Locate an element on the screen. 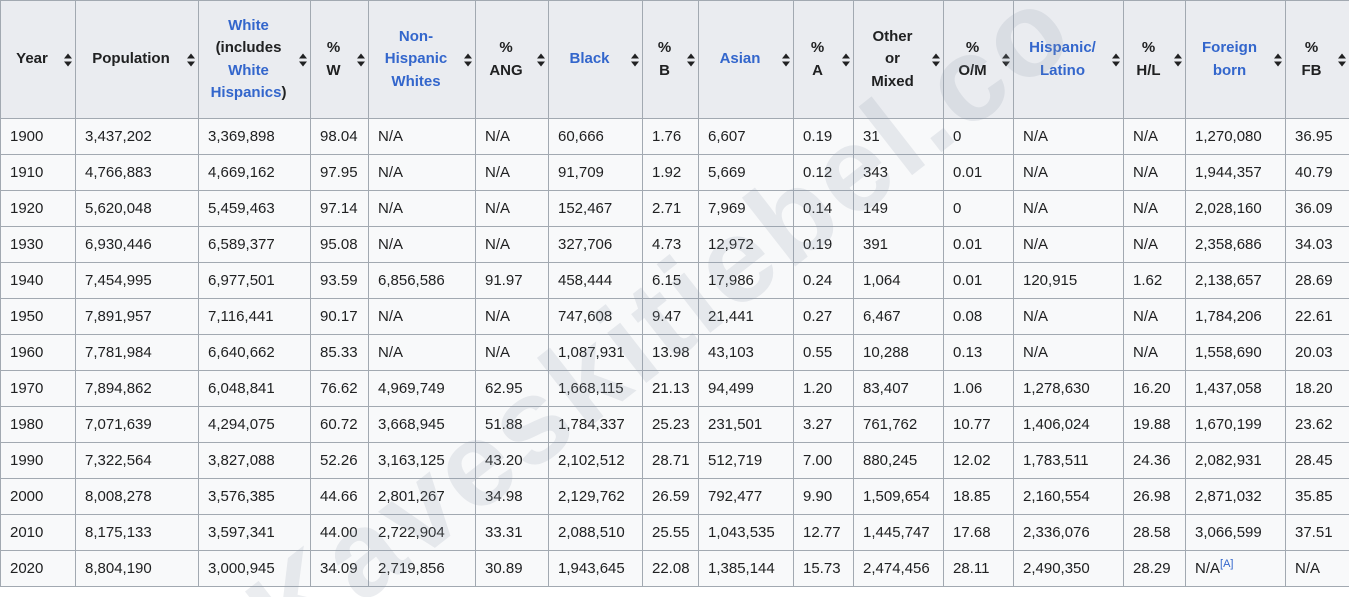 The height and width of the screenshot is (597, 1349). cell-asian: 43,103 is located at coordinates (746, 352).